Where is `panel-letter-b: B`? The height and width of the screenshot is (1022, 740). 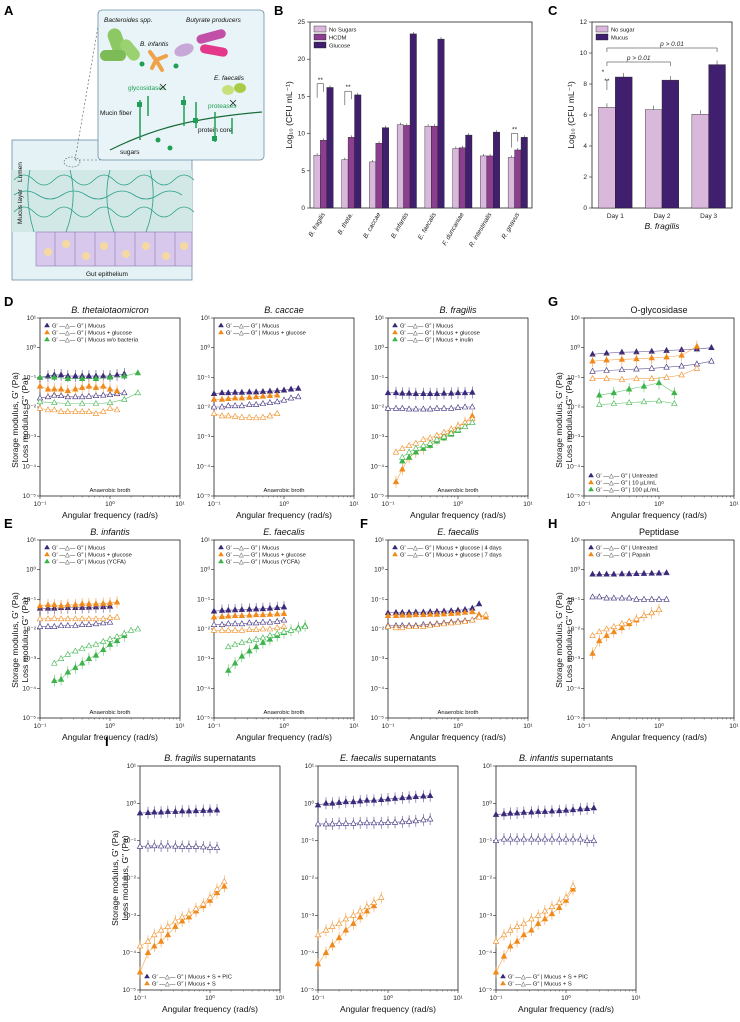 panel-letter-b: B is located at coordinates (278, 10).